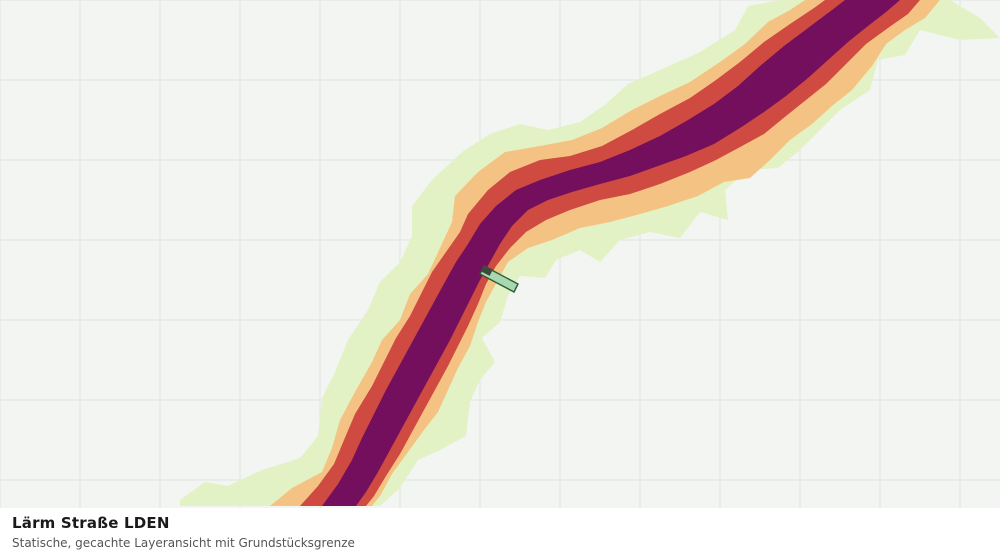  I want to click on property-boundary, so click(499, 279).